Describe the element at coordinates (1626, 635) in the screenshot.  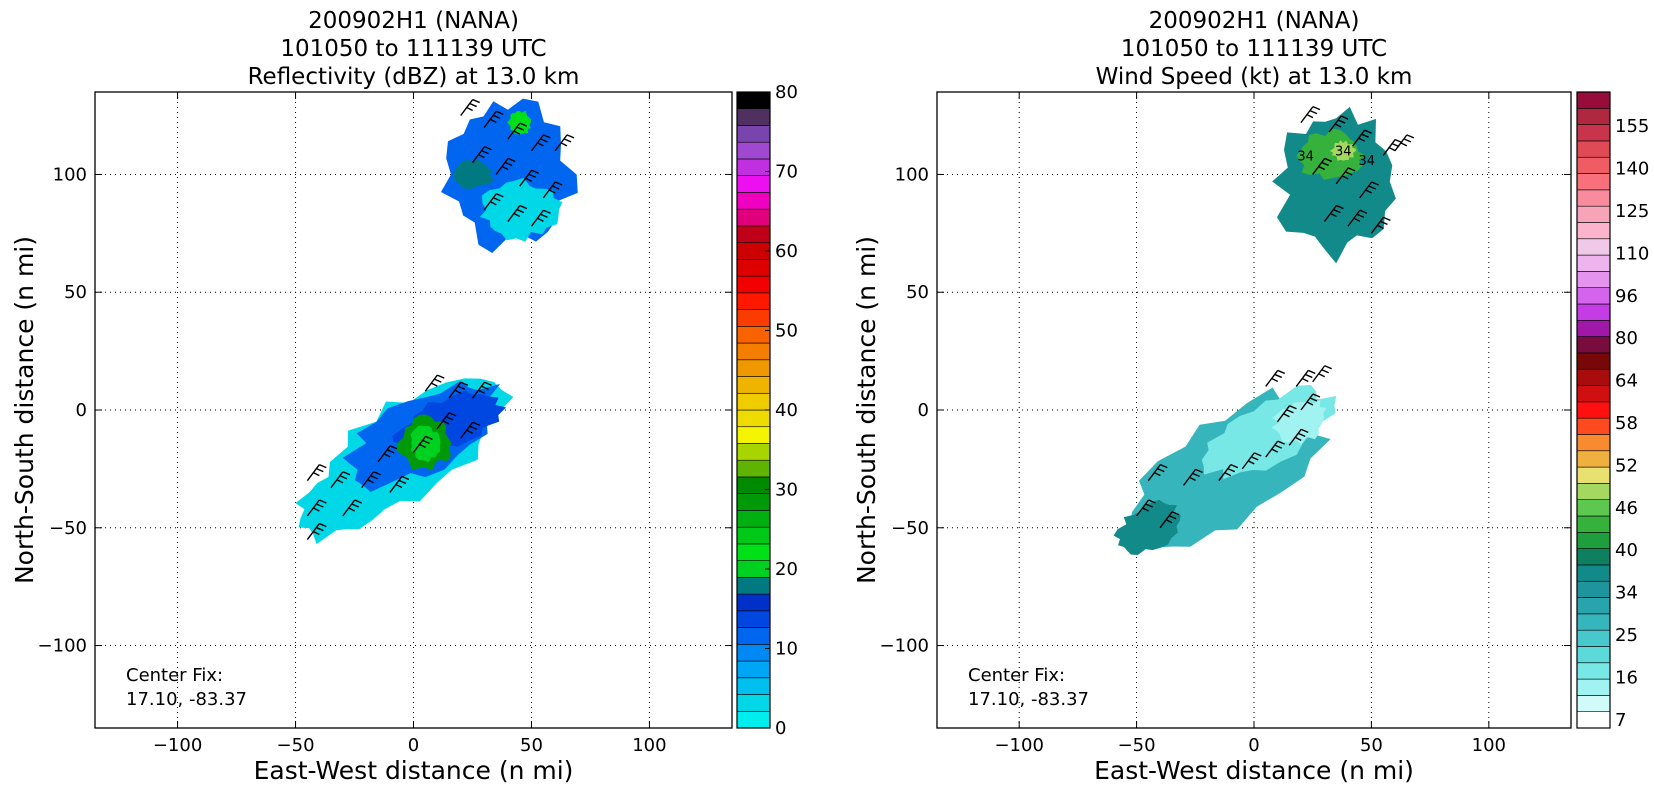
I see `colorbar-tick-label: 25` at that location.